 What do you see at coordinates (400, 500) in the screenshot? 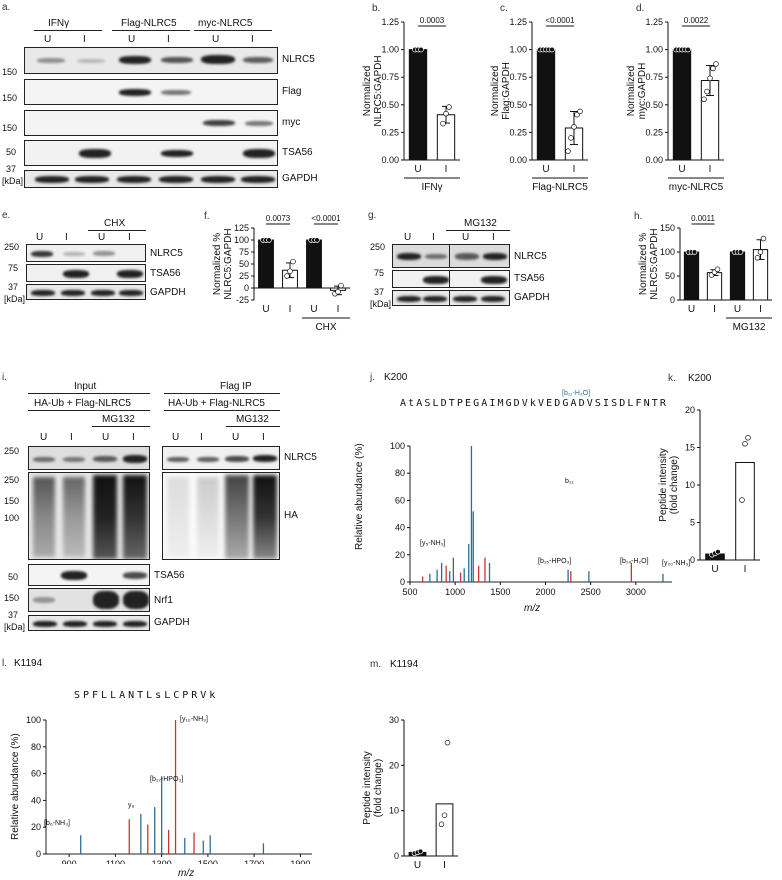
I see `y-tick-label: 60` at bounding box center [400, 500].